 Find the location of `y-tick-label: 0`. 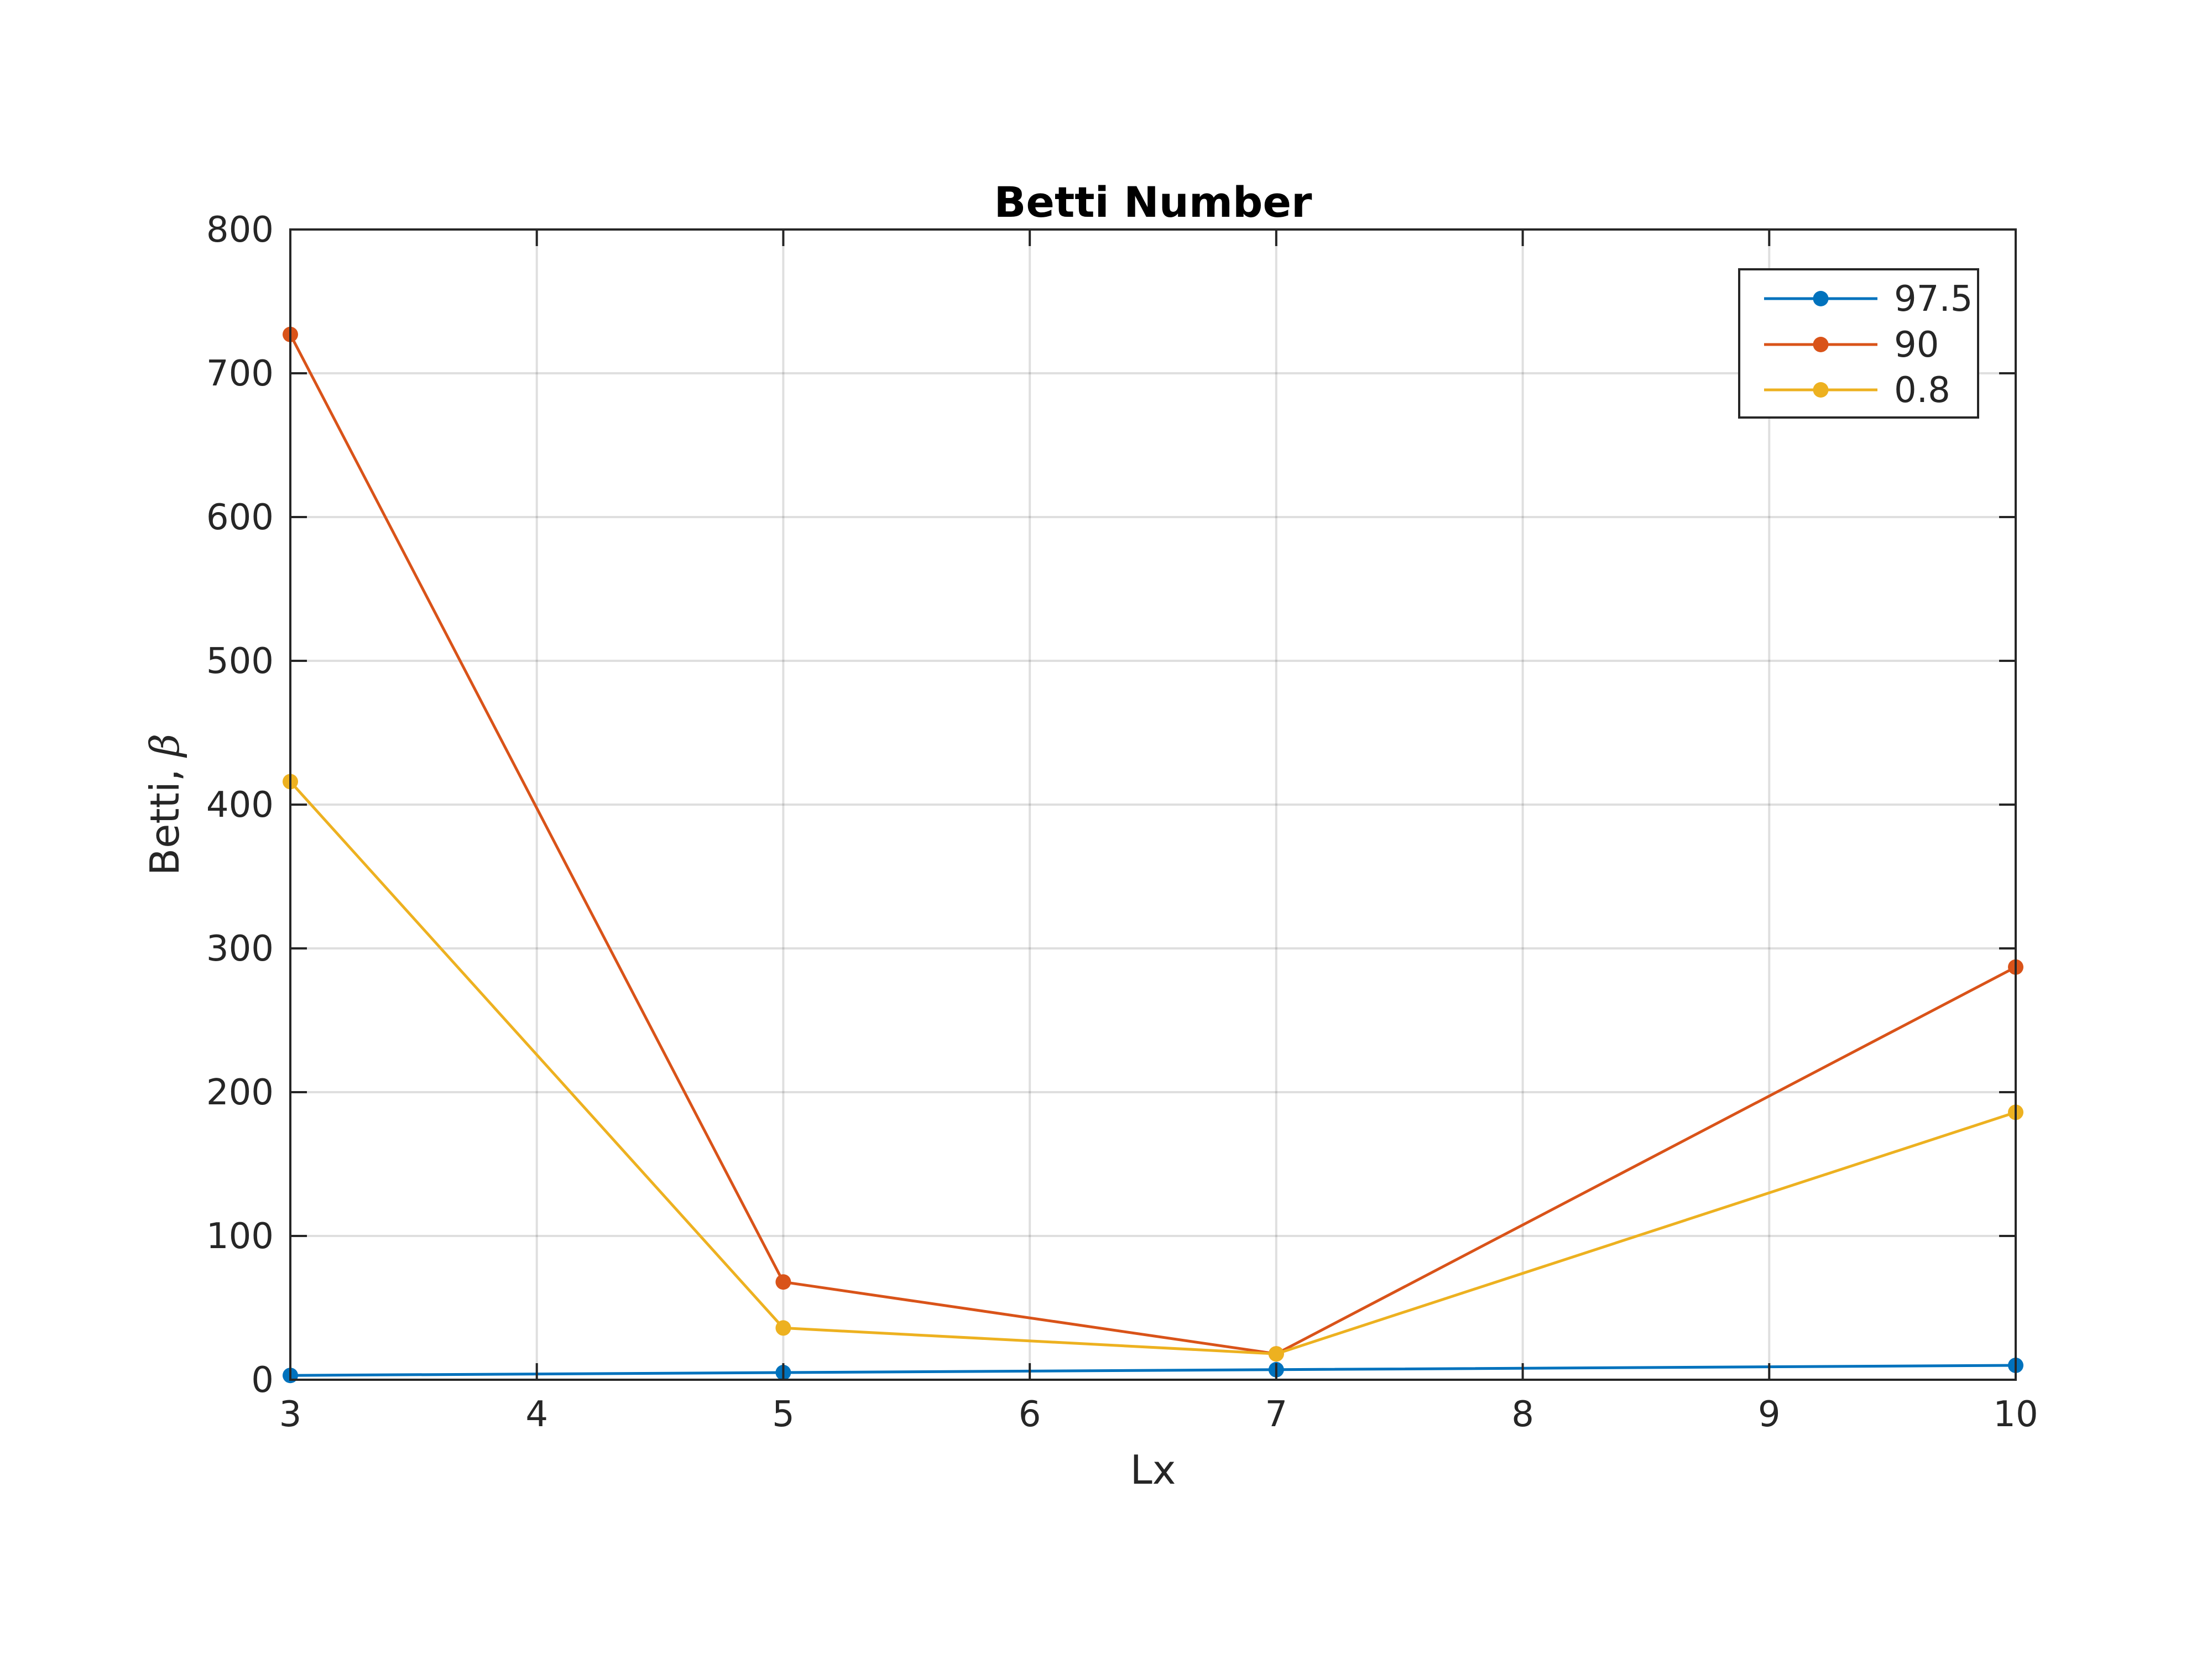

y-tick-label: 0 is located at coordinates (262, 1381).